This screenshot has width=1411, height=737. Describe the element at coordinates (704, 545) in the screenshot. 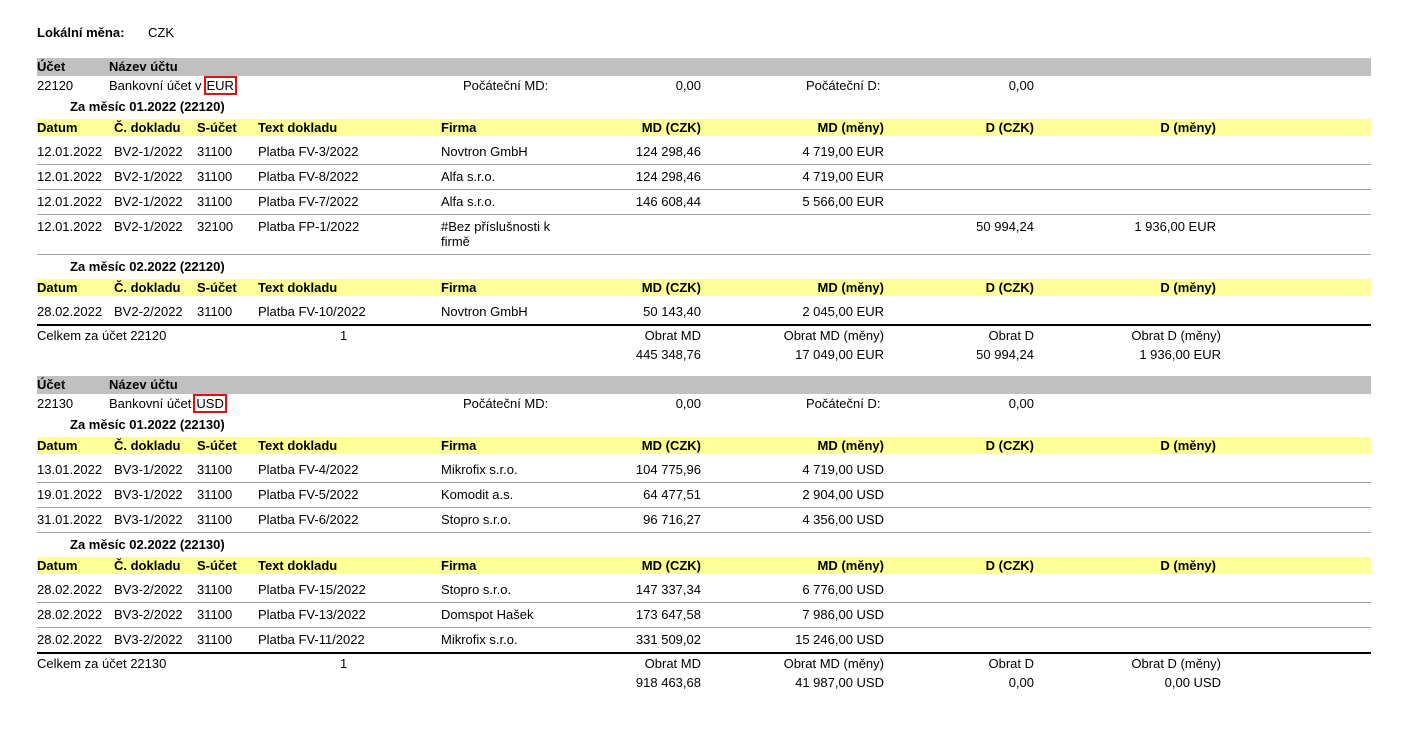

I see `month-title: Za měsíc 02.2022 (22130)` at that location.